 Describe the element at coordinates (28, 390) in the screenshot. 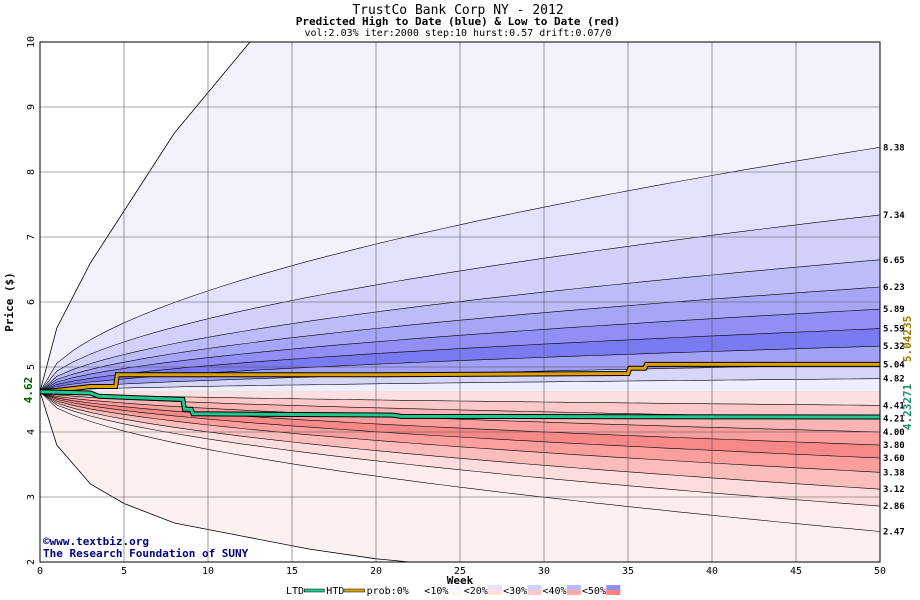

I see `start-price-label: 4.62` at that location.